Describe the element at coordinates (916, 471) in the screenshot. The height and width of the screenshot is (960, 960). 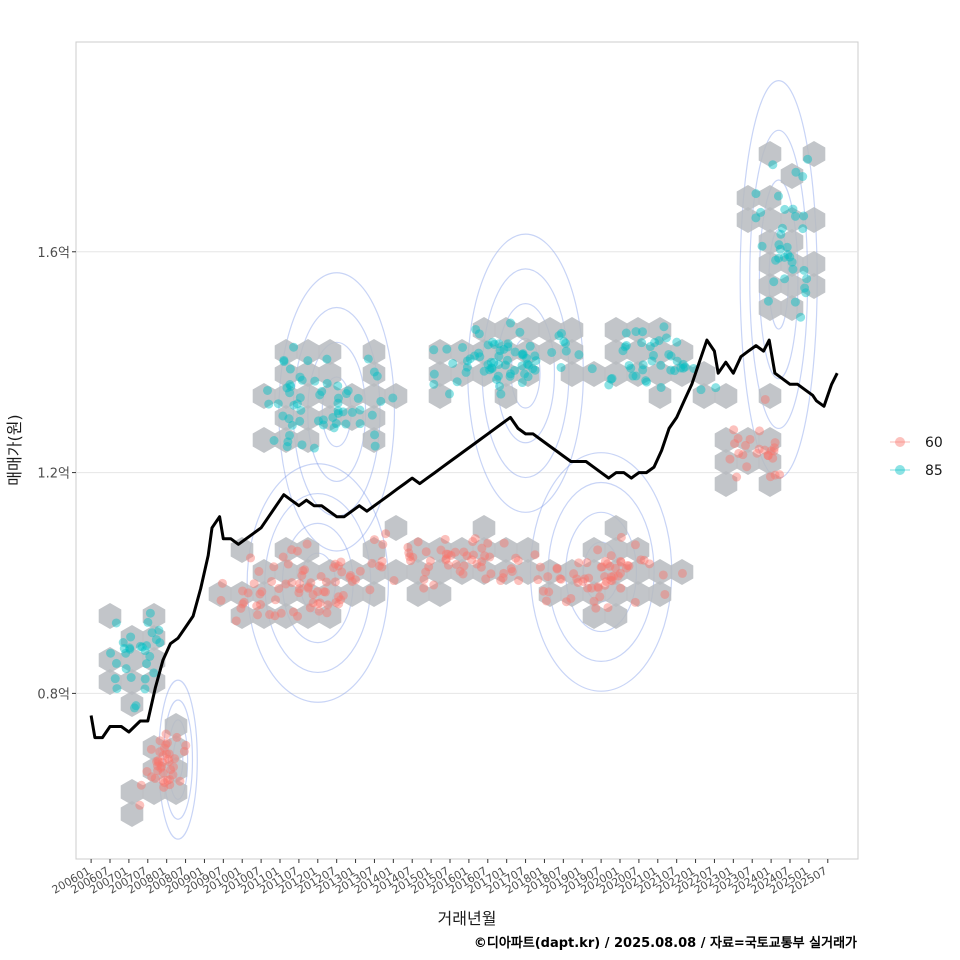
I see `legend-item-85: 85` at that location.